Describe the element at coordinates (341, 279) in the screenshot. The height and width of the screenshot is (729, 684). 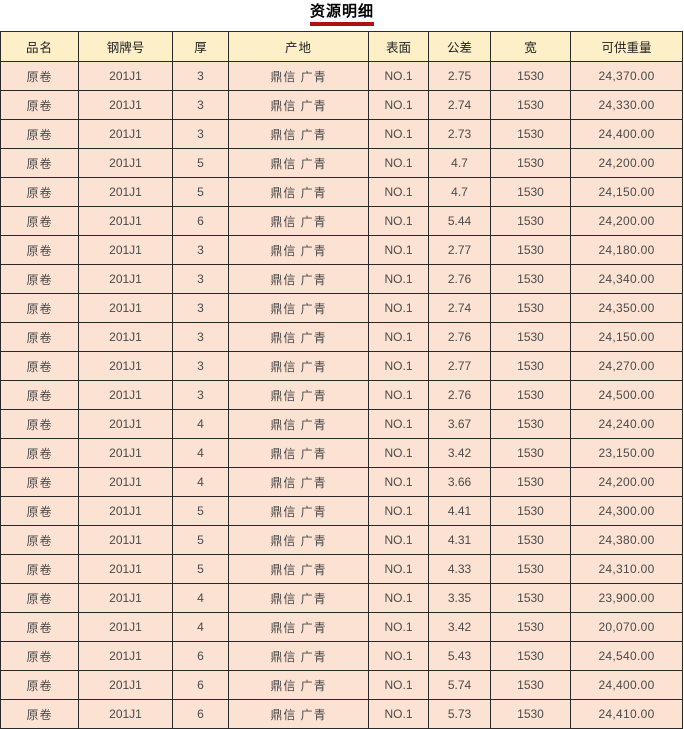
I see `table-row: 原卷 201J1 3 鼎信 广青 NO.1 2.76 1530 24,340.00` at that location.